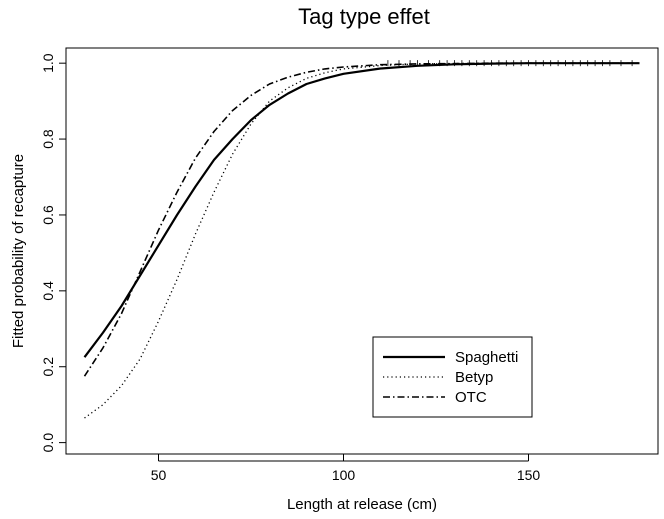  I want to click on legend-label-betyp: Betyp, so click(474, 377).